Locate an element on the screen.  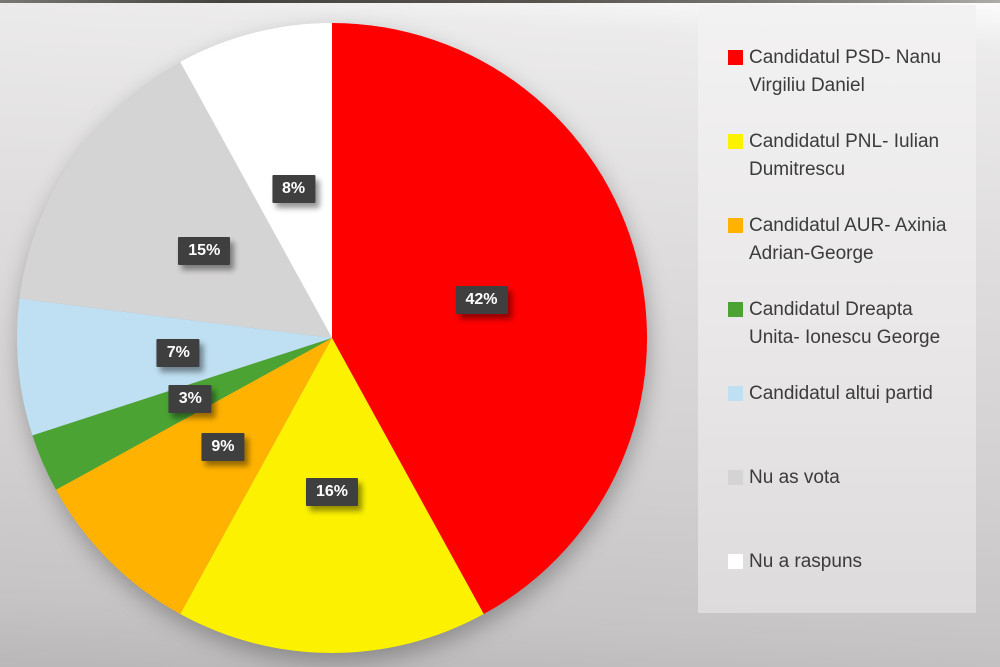
pie-slice-nu-as-vota is located at coordinates (175, 200).